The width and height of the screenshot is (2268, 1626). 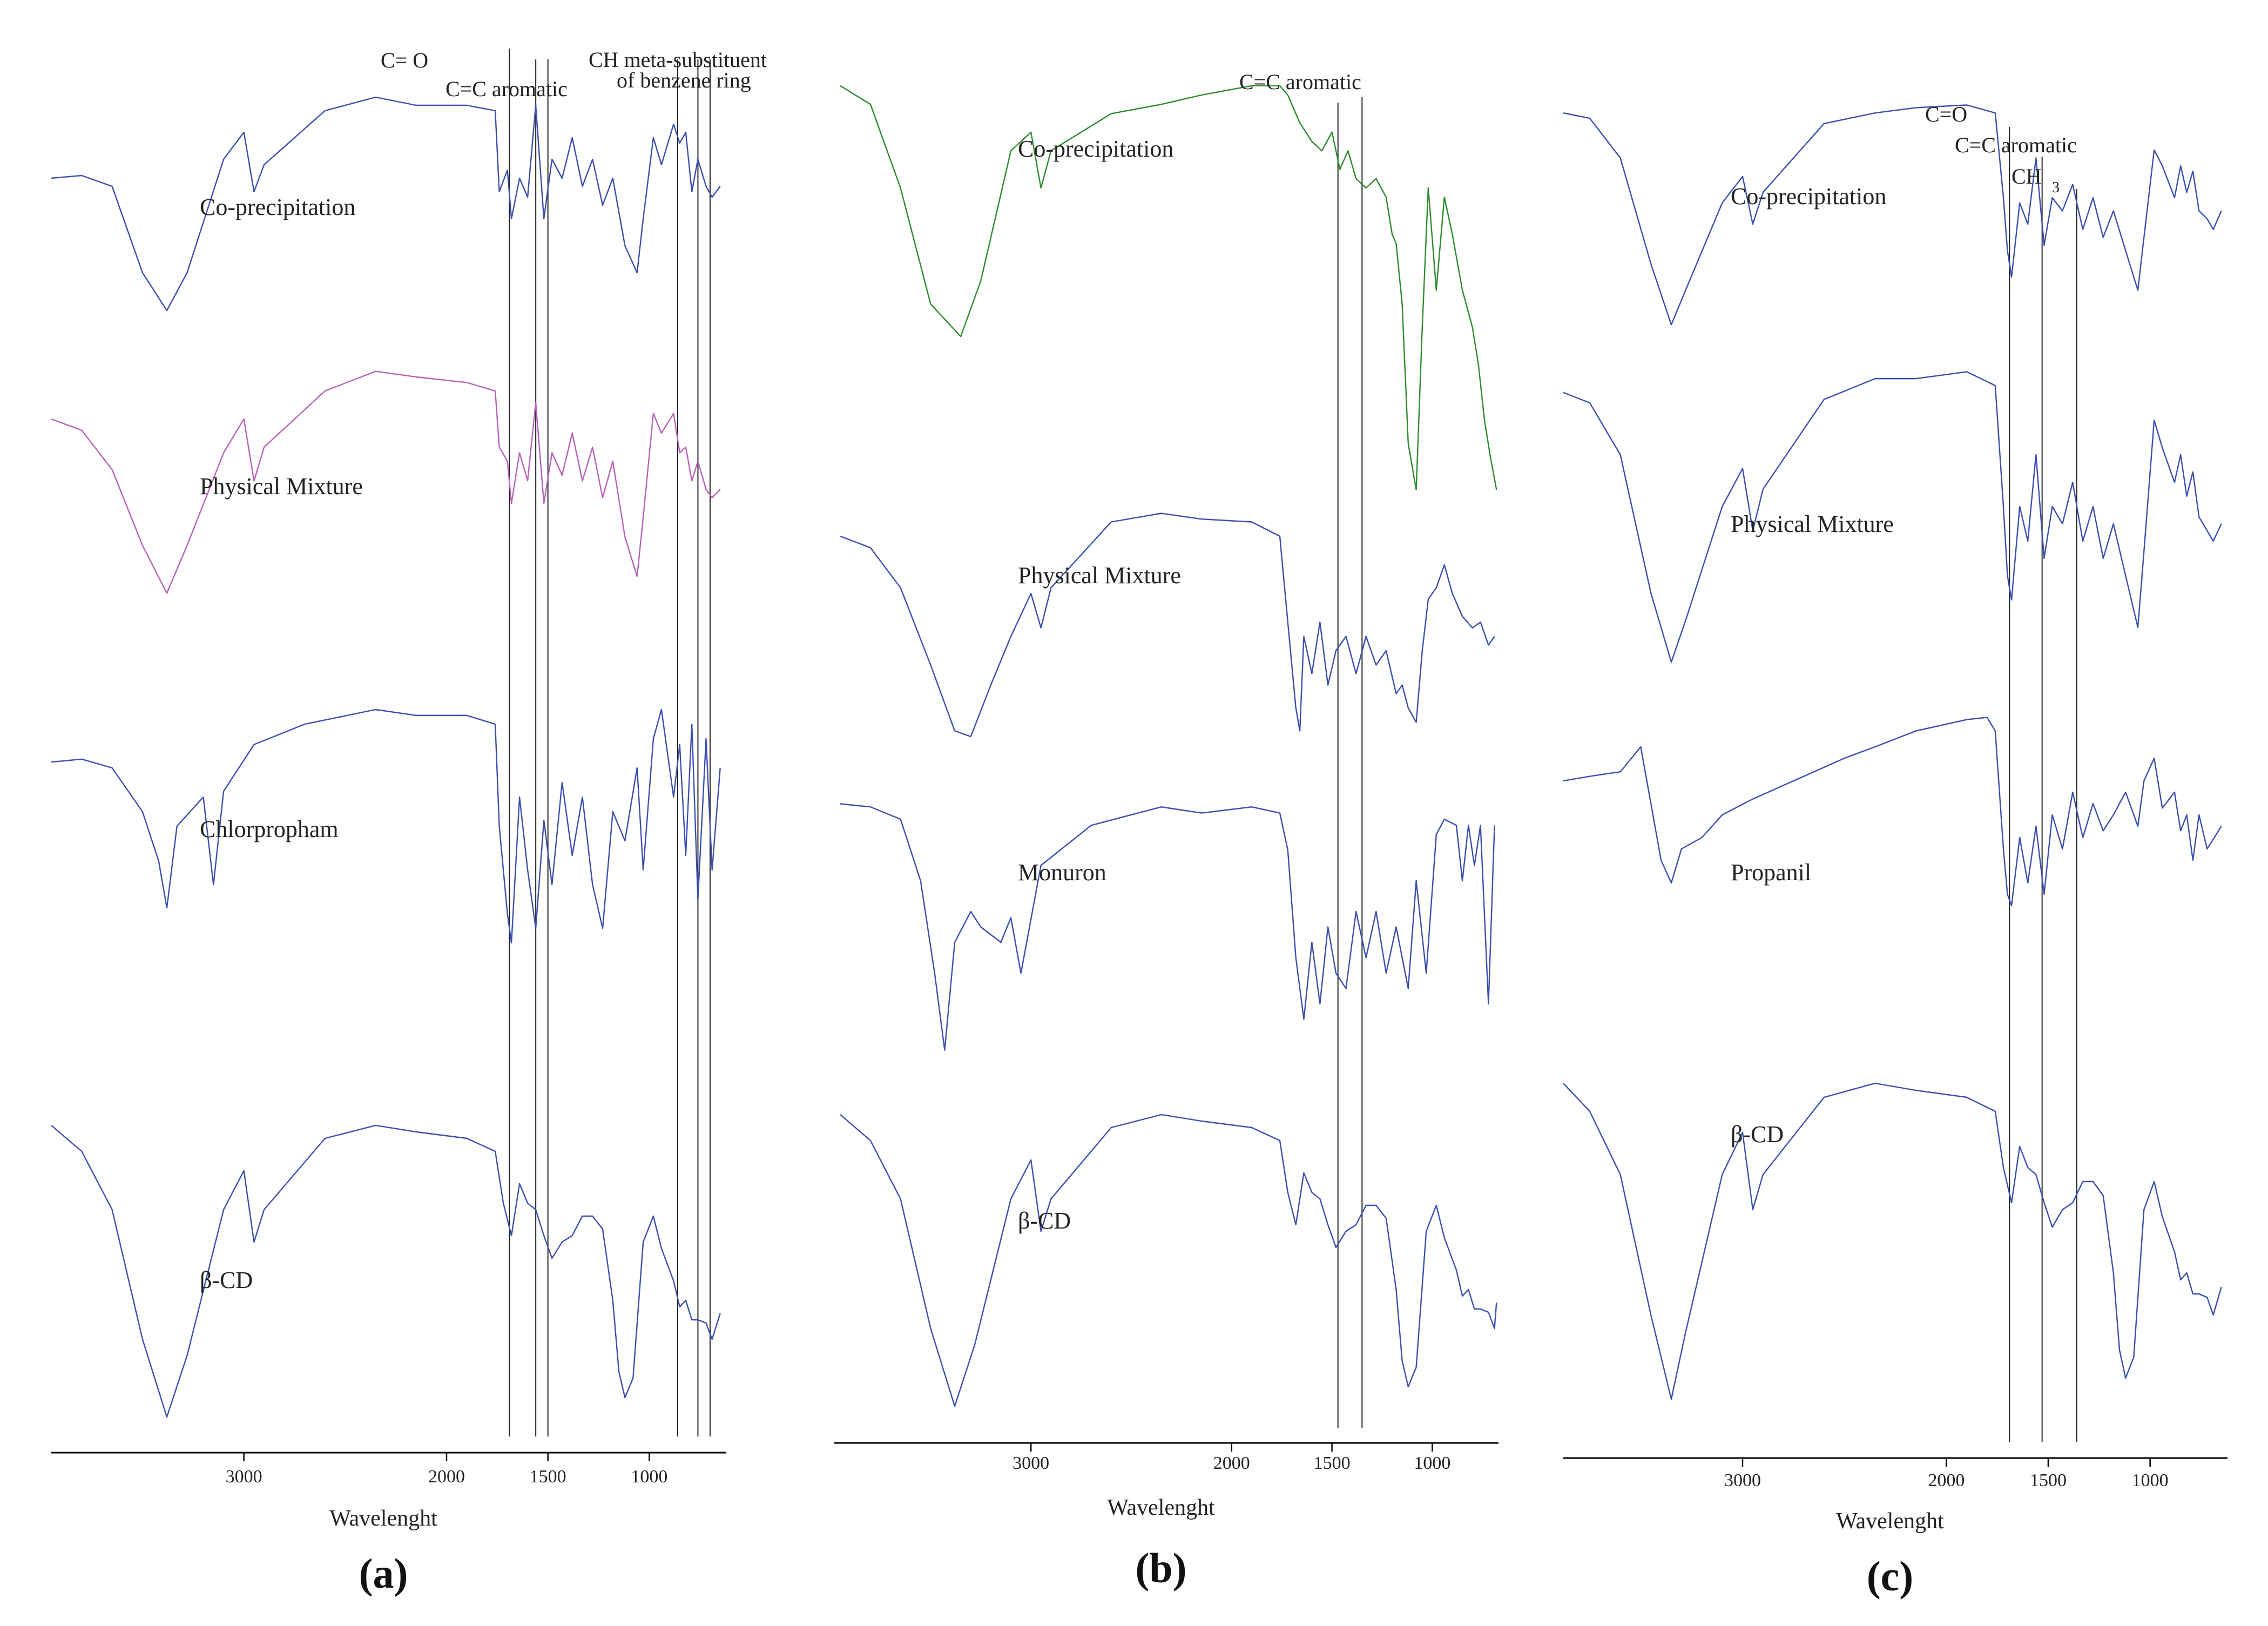 What do you see at coordinates (1891, 1576) in the screenshot?
I see `panel-label: (c)` at bounding box center [1891, 1576].